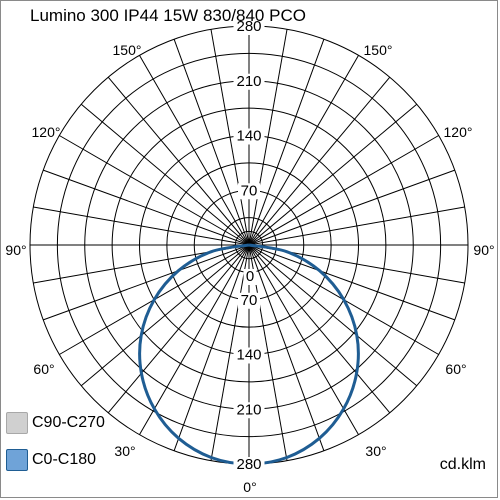 This screenshot has height=500, width=500. I want to click on legend-label-c0-c180: C0-C180, so click(64, 459).